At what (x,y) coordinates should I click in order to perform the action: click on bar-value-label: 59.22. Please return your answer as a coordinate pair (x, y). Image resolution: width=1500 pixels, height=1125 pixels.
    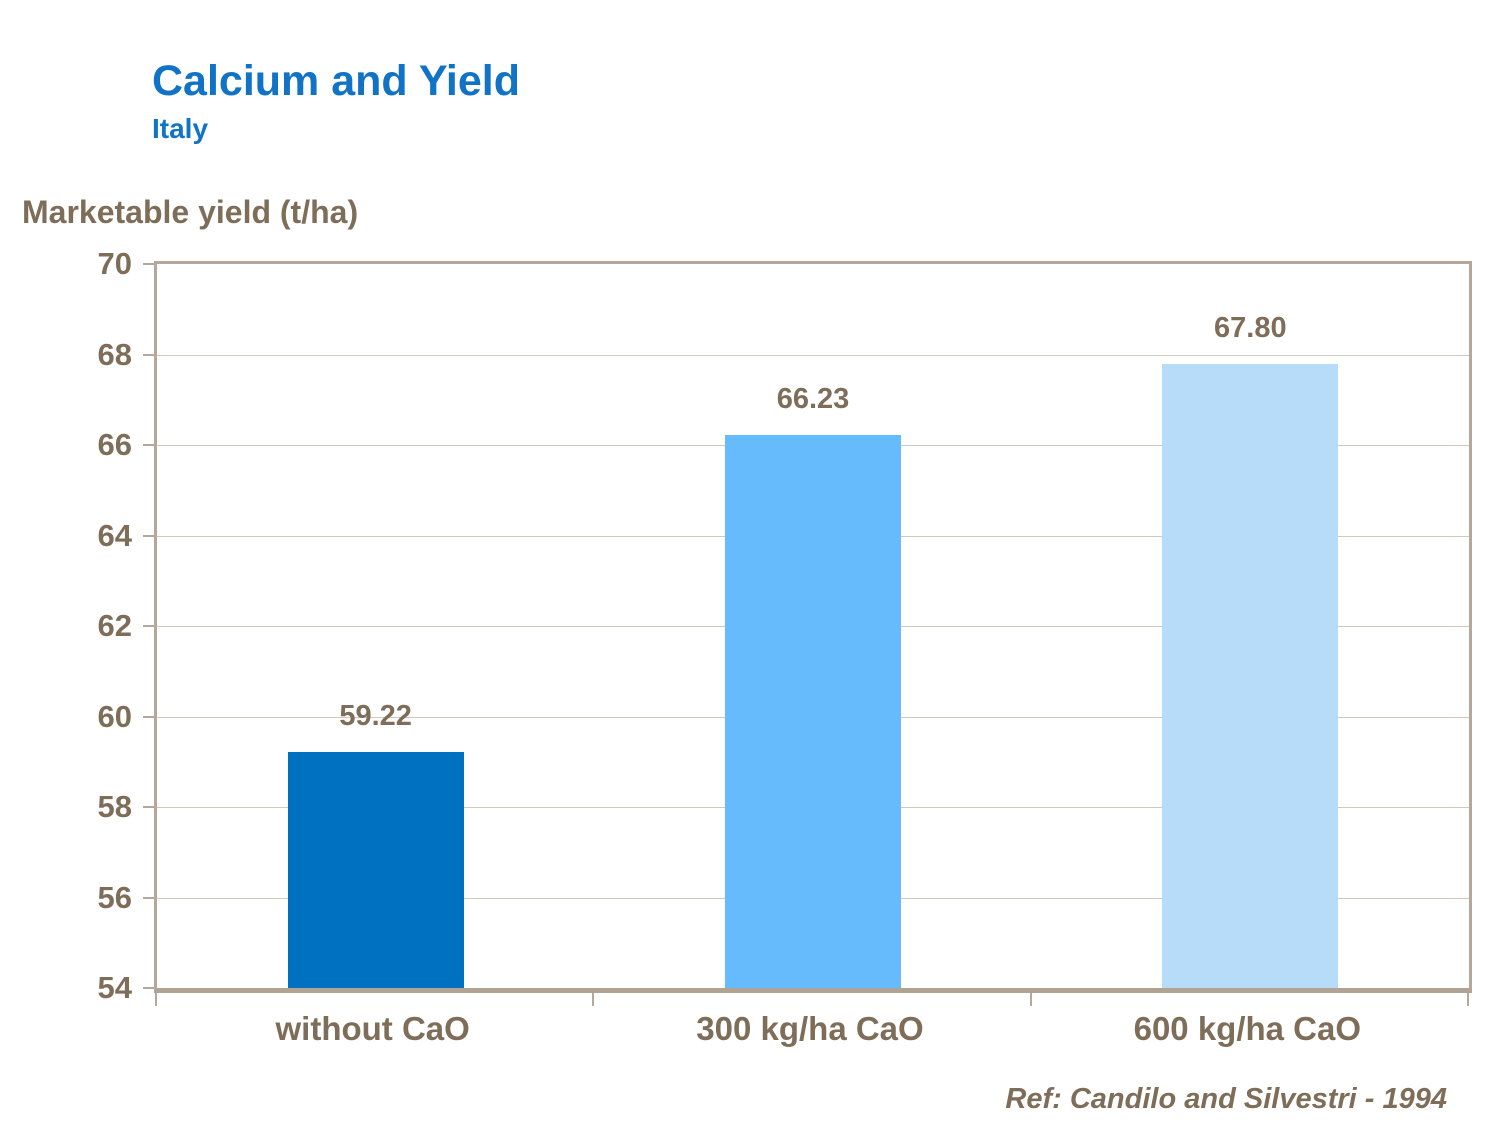
    Looking at the image, I should click on (375, 715).